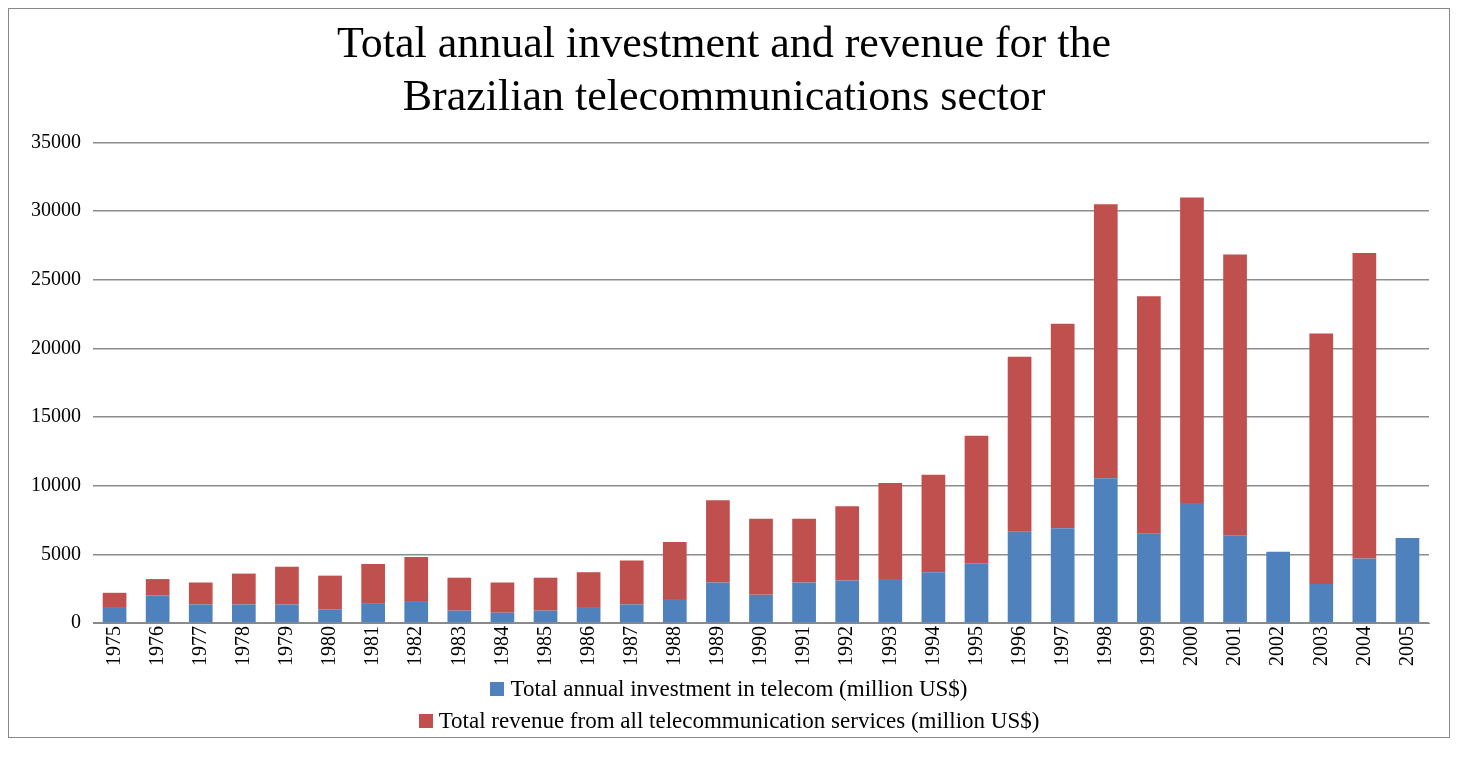  Describe the element at coordinates (586, 646) in the screenshot. I see `x-tick-label: 1986` at that location.